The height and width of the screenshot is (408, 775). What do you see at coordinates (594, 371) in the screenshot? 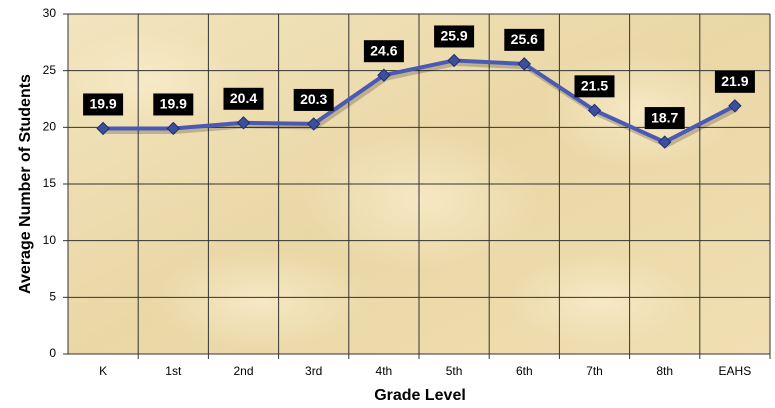
I see `x-tick-label: 7th` at bounding box center [594, 371].